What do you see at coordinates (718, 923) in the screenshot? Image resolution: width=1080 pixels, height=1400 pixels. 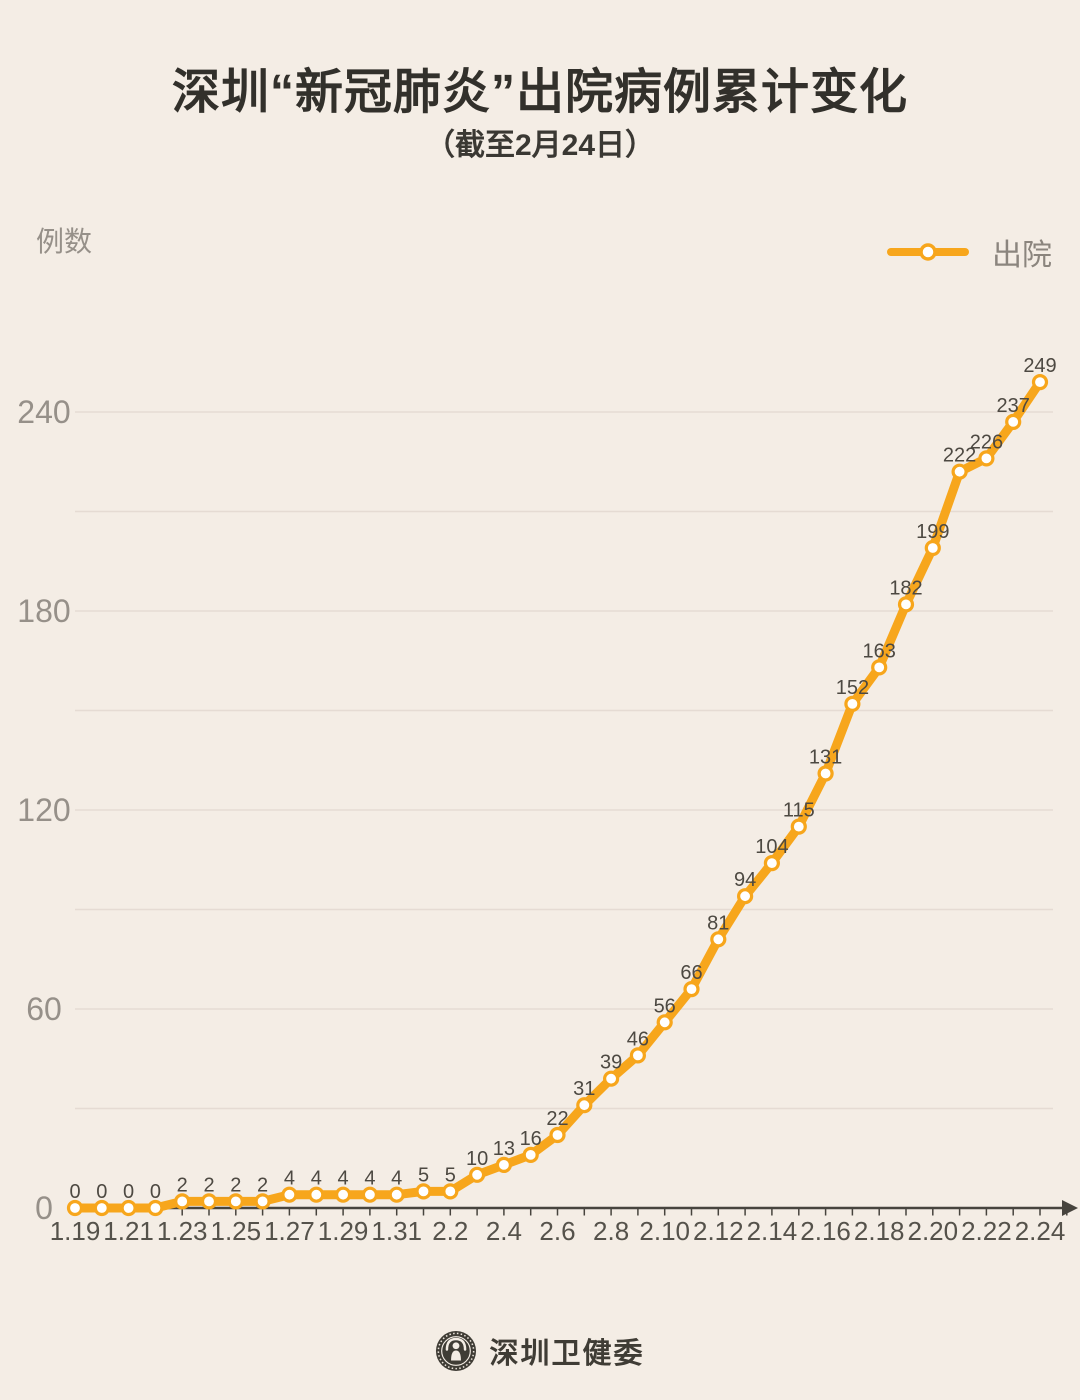 I see `data-point-label: 81` at bounding box center [718, 923].